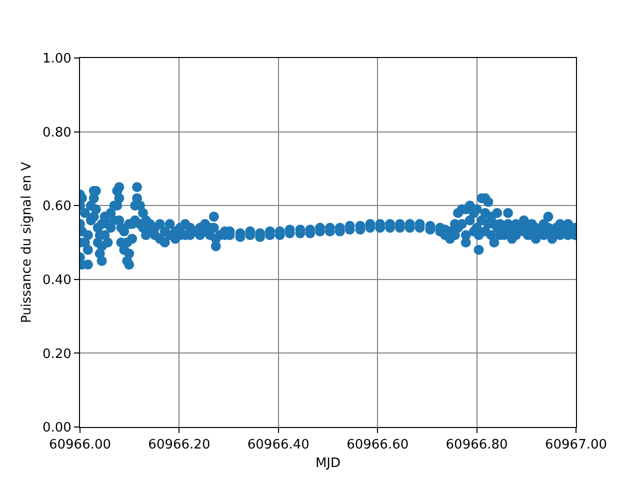 The height and width of the screenshot is (480, 640). What do you see at coordinates (80, 445) in the screenshot?
I see `x-tick-label: 60966.00` at bounding box center [80, 445].